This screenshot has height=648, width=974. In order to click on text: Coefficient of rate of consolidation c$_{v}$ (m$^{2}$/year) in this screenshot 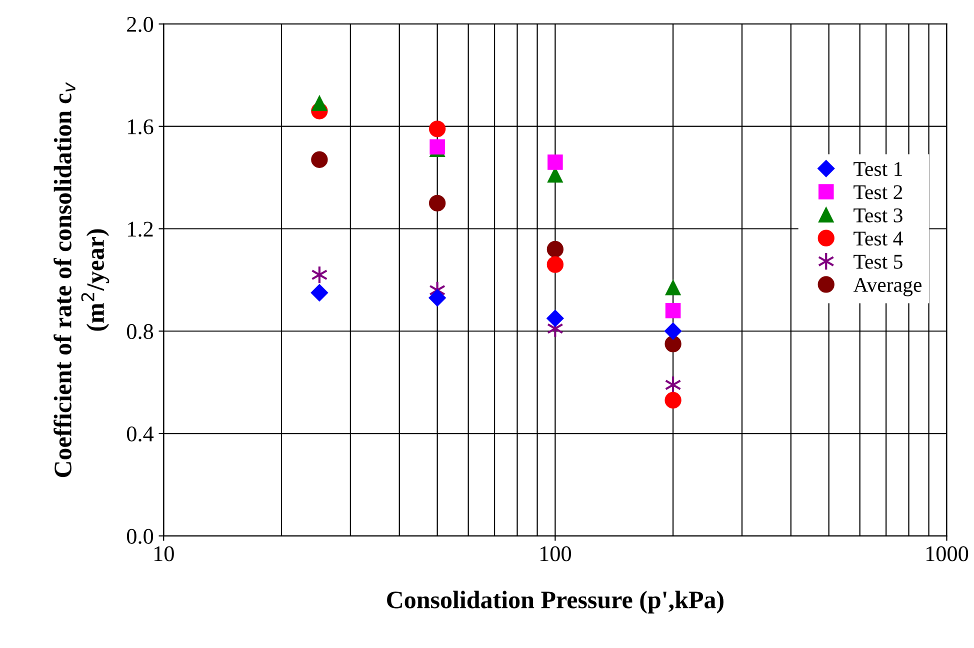, I will do `click(82, 280)`.